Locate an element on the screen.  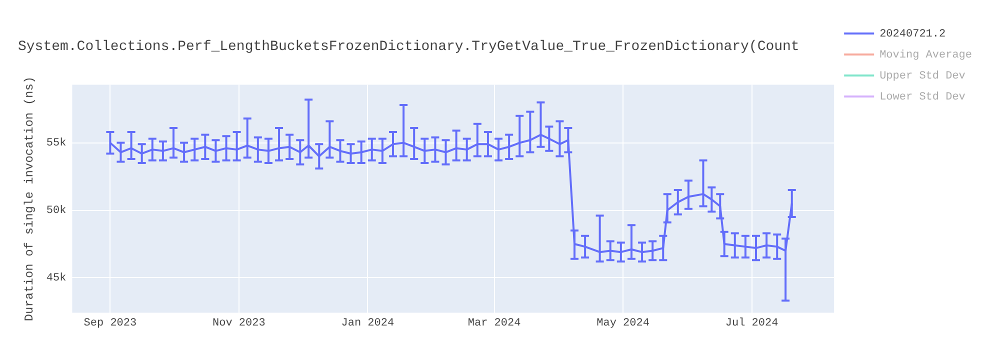
x-tick-label: Mar 2024 is located at coordinates (495, 323).